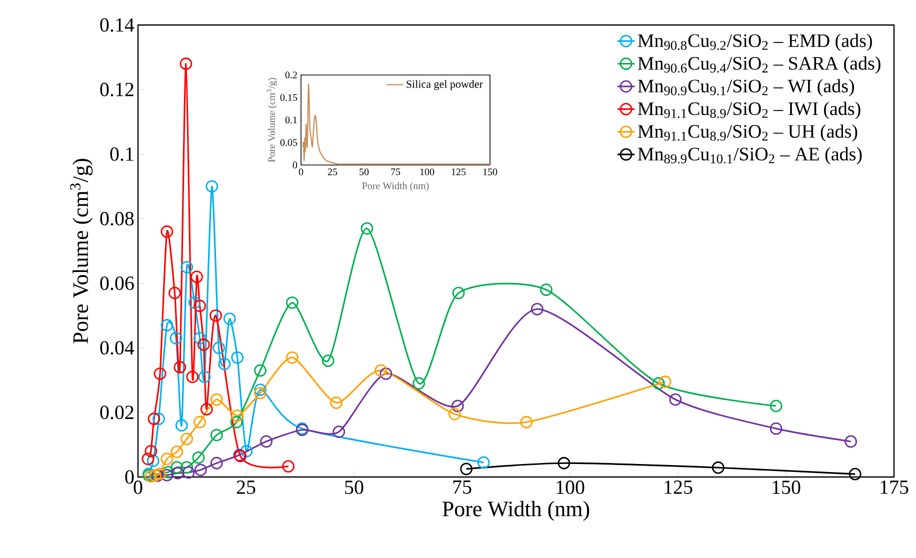  What do you see at coordinates (894, 487) in the screenshot?
I see `x-tick-label: 175` at bounding box center [894, 487].